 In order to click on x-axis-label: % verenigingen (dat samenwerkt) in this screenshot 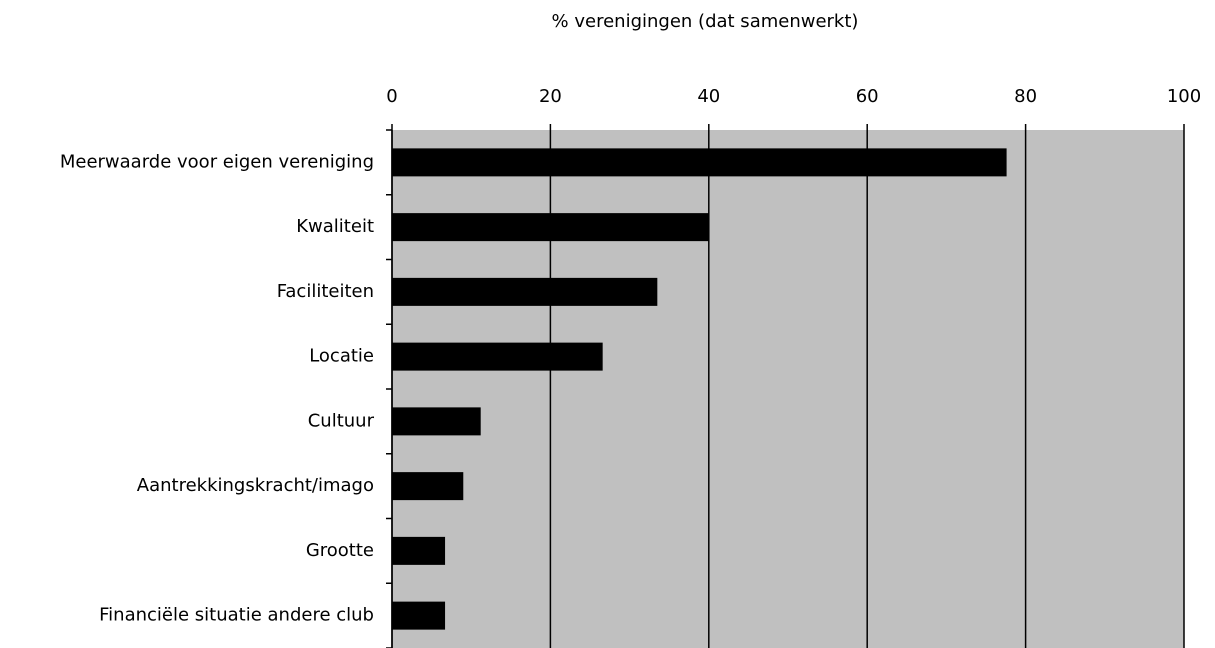, I will do `click(705, 21)`.